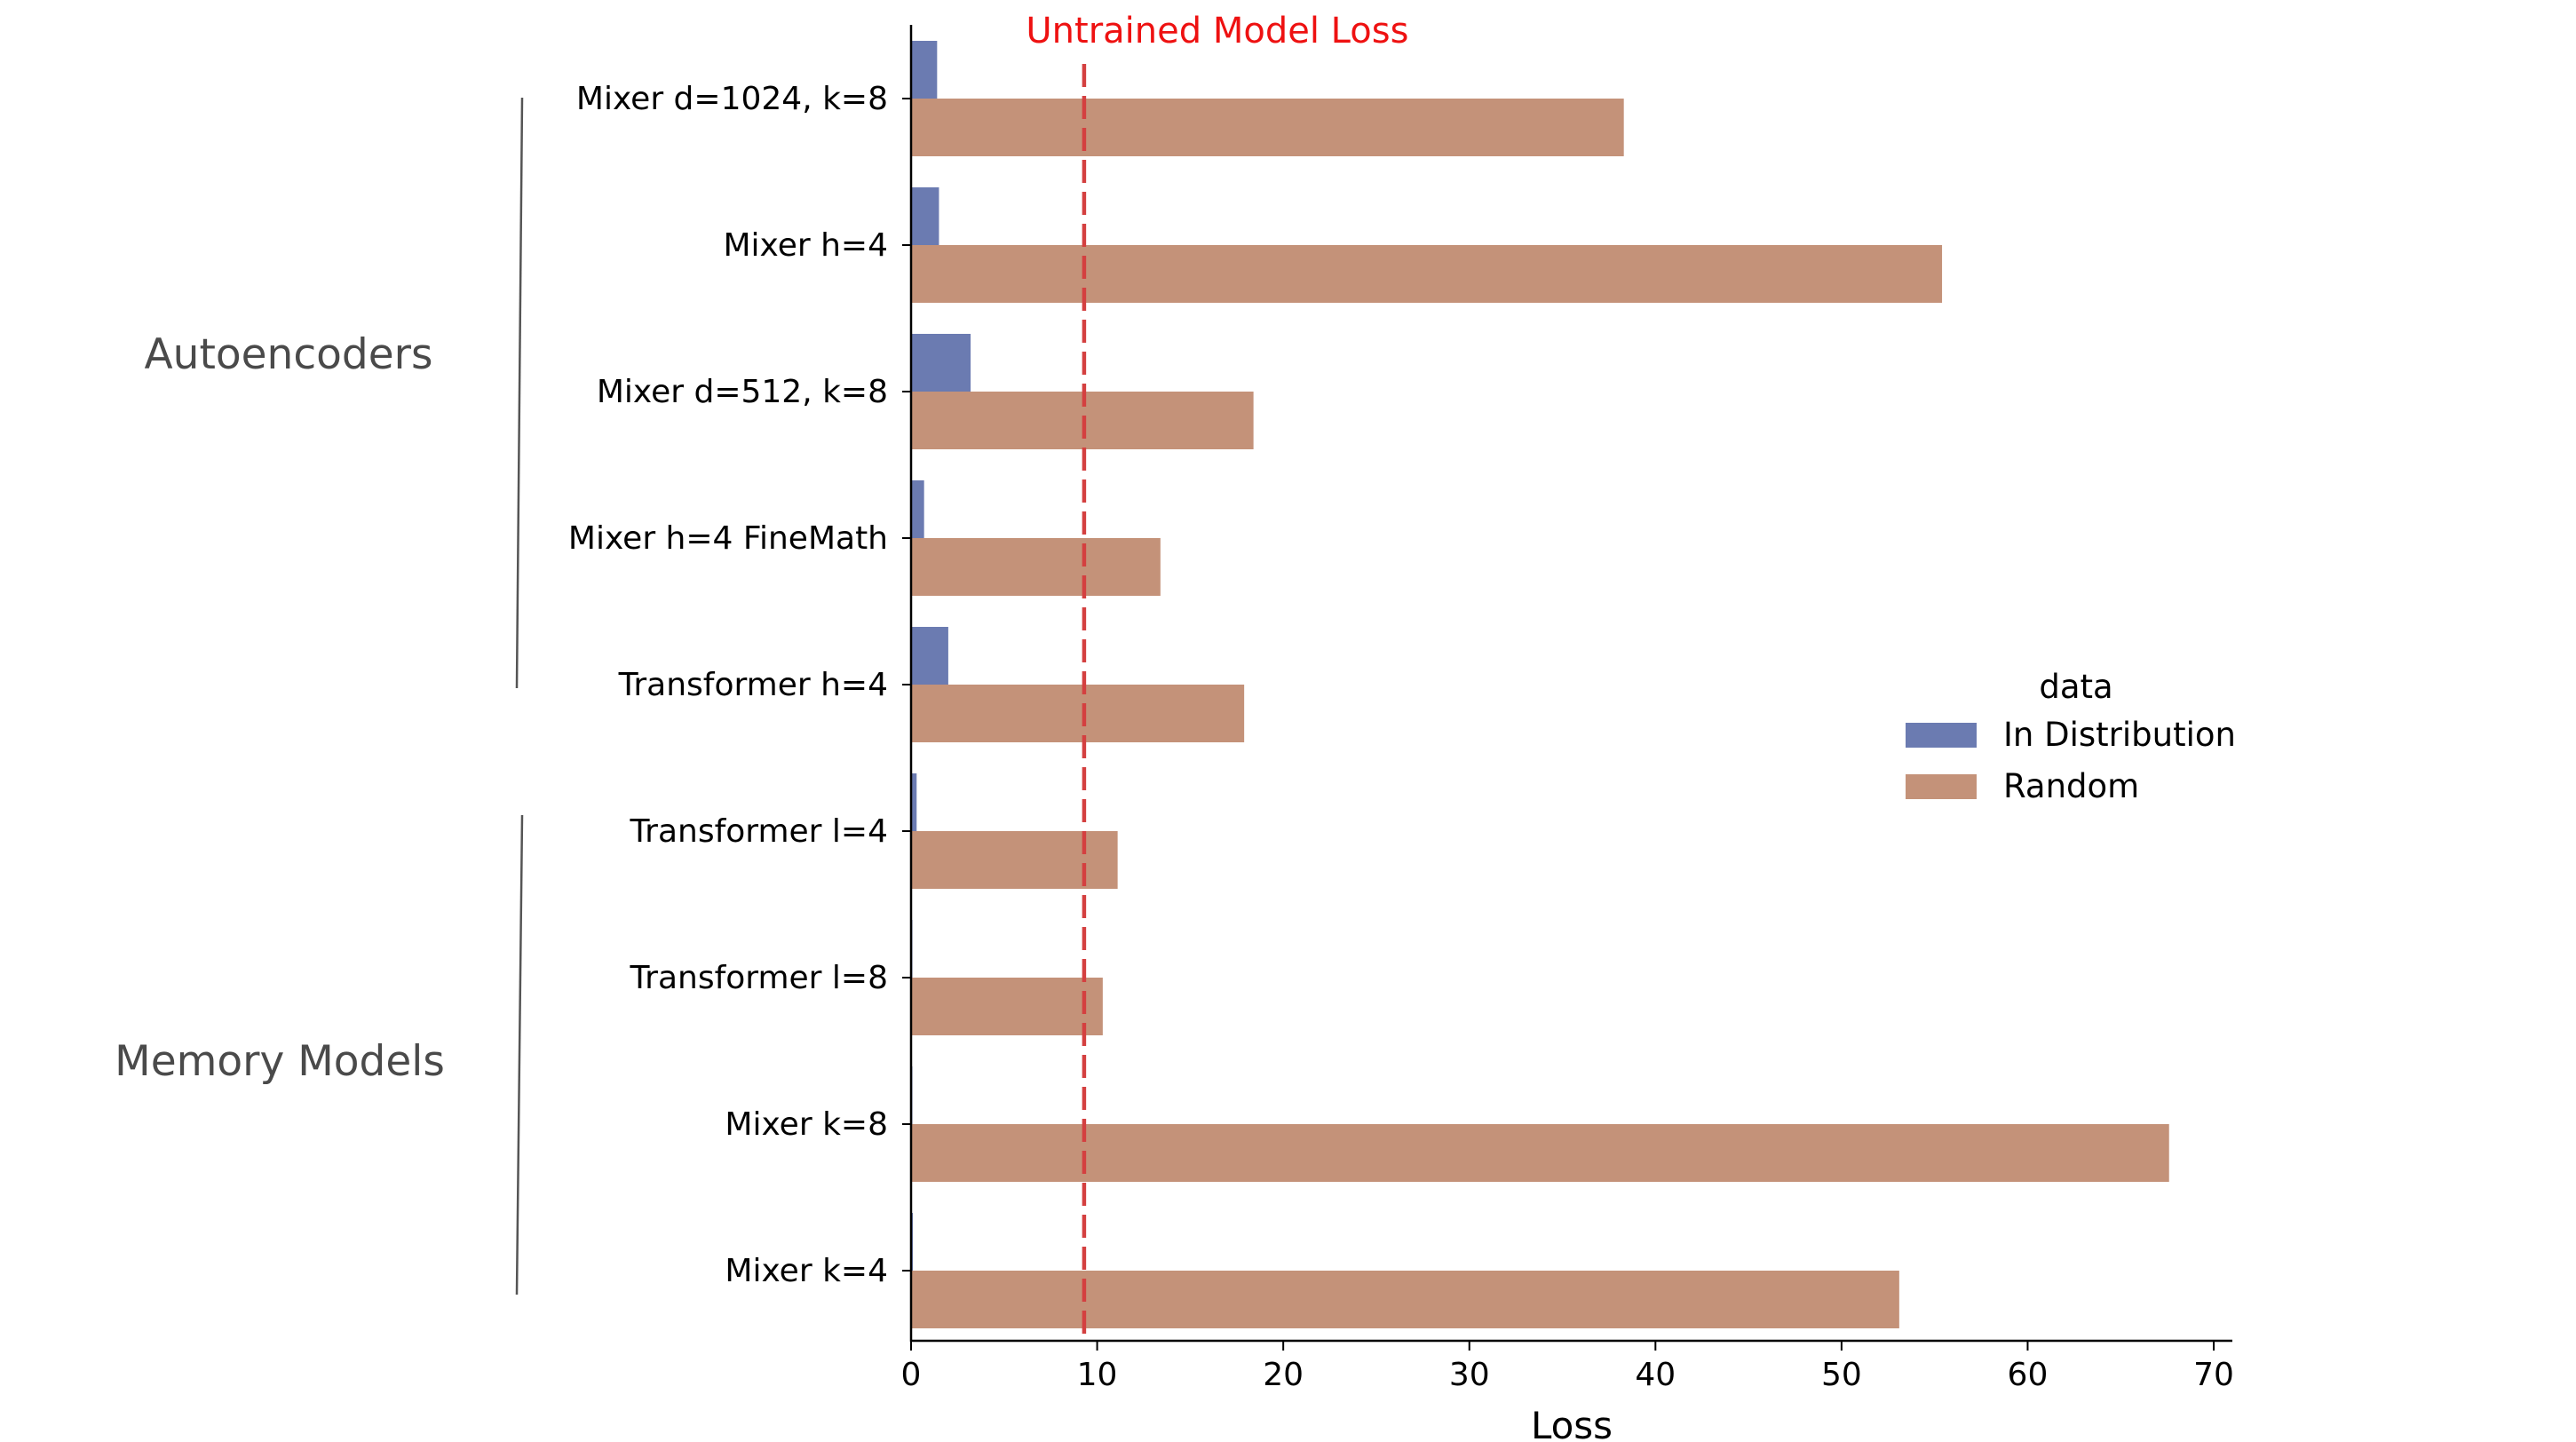  What do you see at coordinates (806, 1124) in the screenshot?
I see `y-tick-label: Mixer k=8` at bounding box center [806, 1124].